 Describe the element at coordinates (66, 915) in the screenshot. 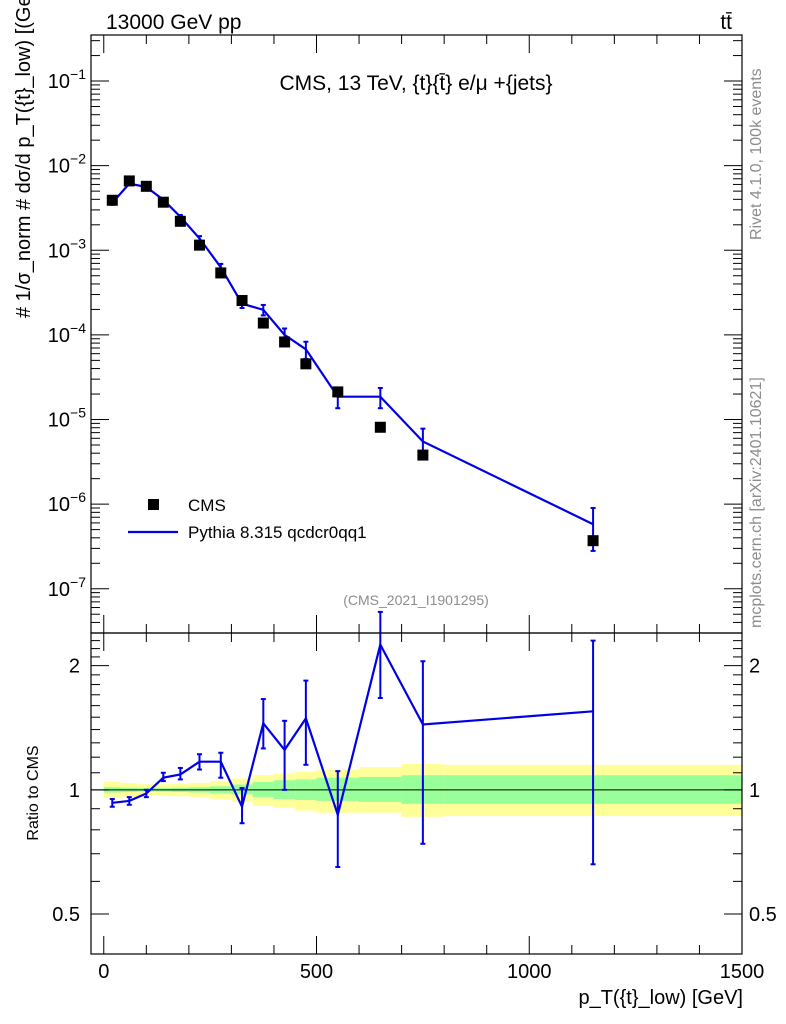

I see `ratio-ytick-label-left: 0.5` at that location.